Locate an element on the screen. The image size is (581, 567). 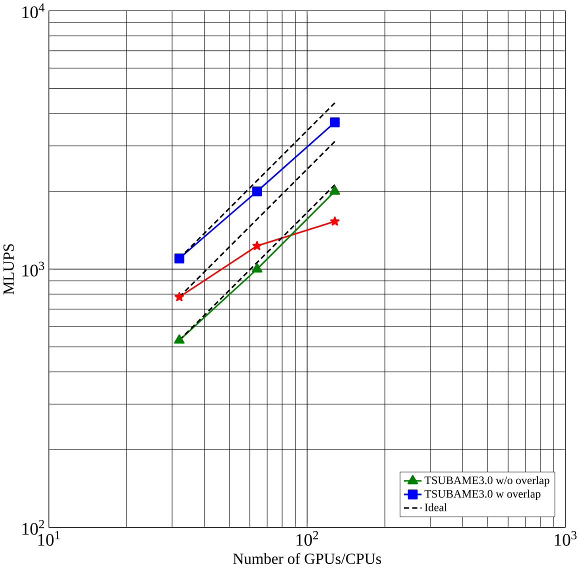
x-tick-label: 10$^{3}$ is located at coordinates (565, 538).